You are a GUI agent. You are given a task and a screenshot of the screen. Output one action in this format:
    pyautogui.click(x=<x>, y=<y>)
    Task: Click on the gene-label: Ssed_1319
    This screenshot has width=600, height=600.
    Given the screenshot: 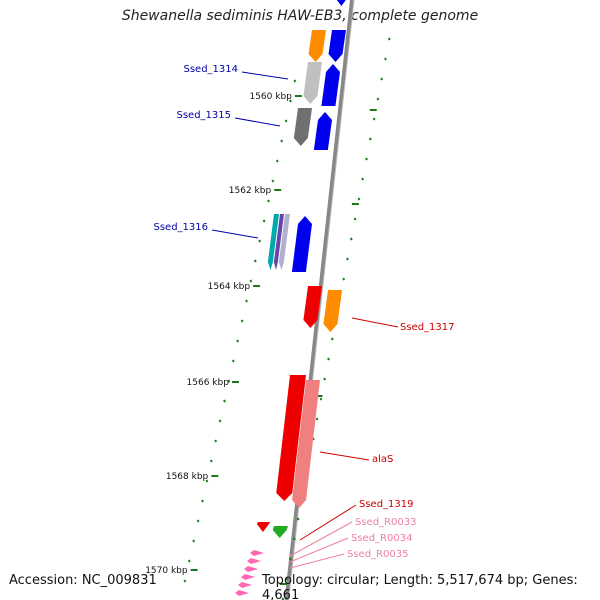 What is the action you would take?
    pyautogui.click(x=386, y=504)
    